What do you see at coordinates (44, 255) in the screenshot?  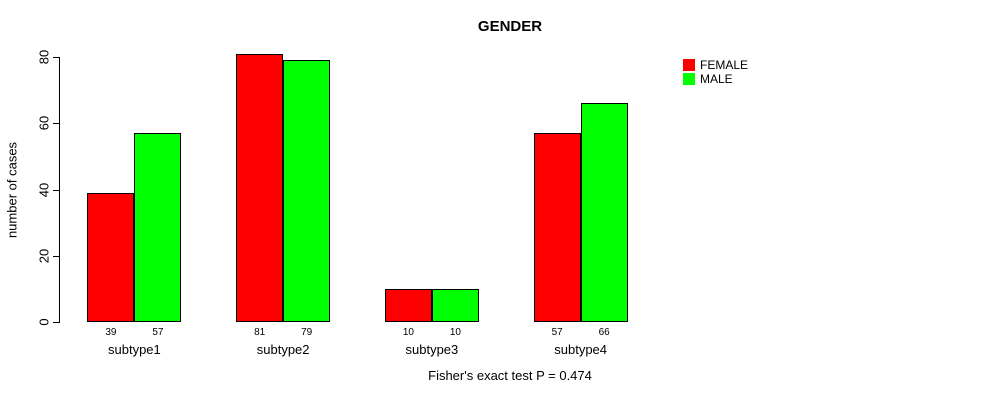 I see `y-tick-label: 20` at bounding box center [44, 255].